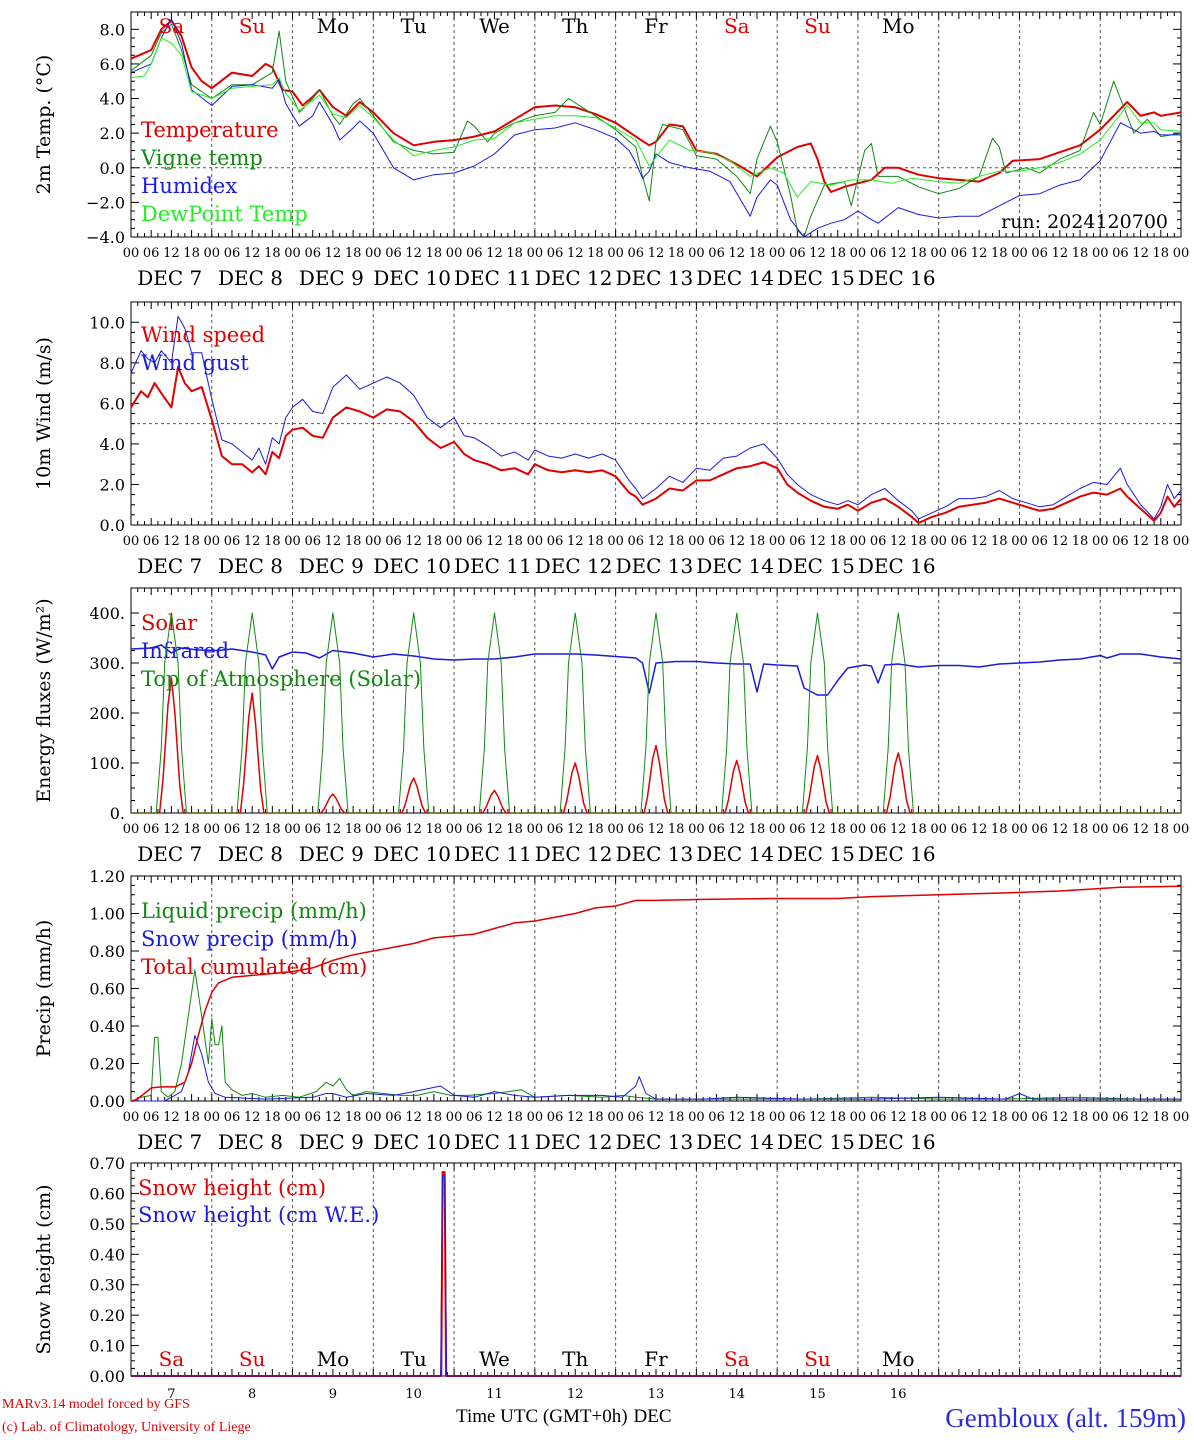 This screenshot has height=1440, width=1194. I want to click on y-tick-label: 0., so click(117, 813).